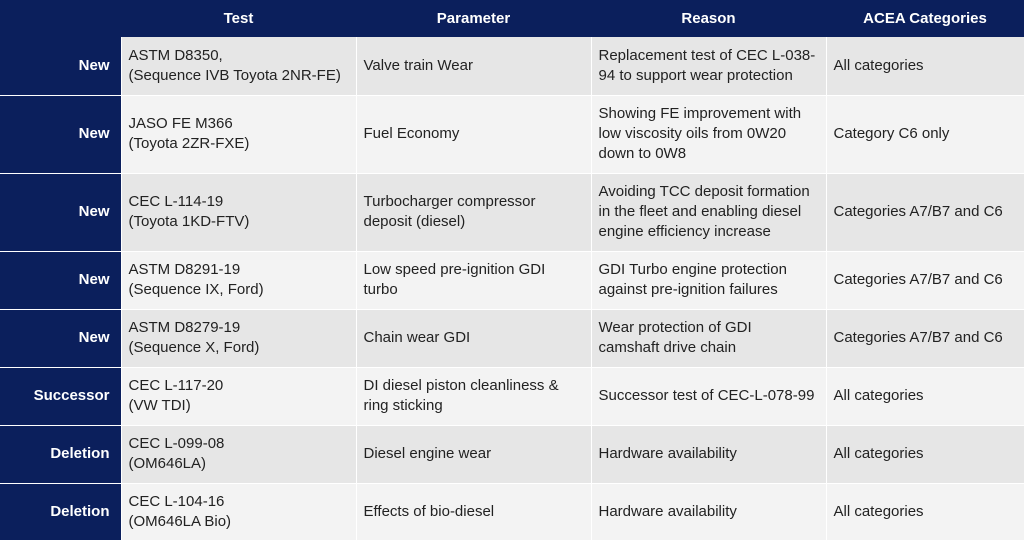  What do you see at coordinates (707, 55) in the screenshot?
I see `cell-line: Replacement test of CEC L-038-` at bounding box center [707, 55].